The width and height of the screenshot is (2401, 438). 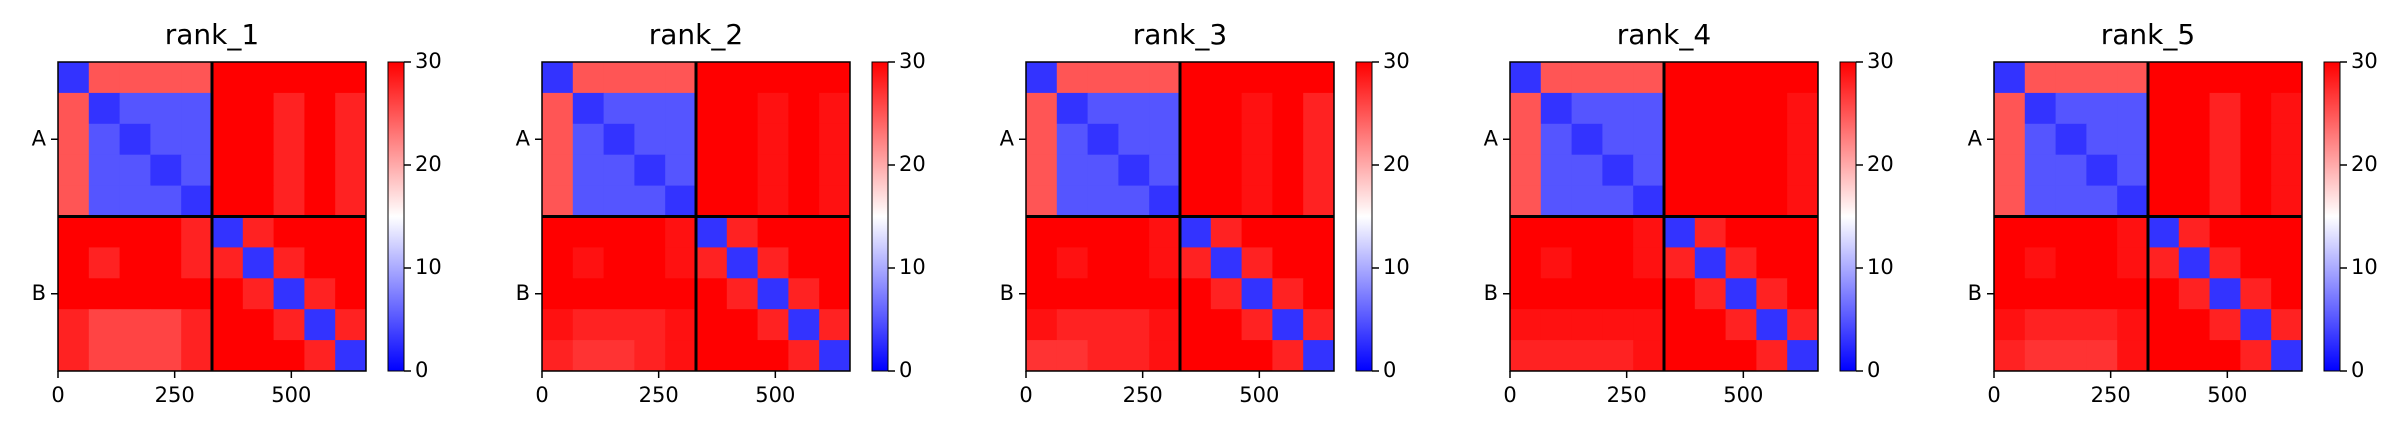 I want to click on x-tick-label: 250, so click(x=1627, y=395).